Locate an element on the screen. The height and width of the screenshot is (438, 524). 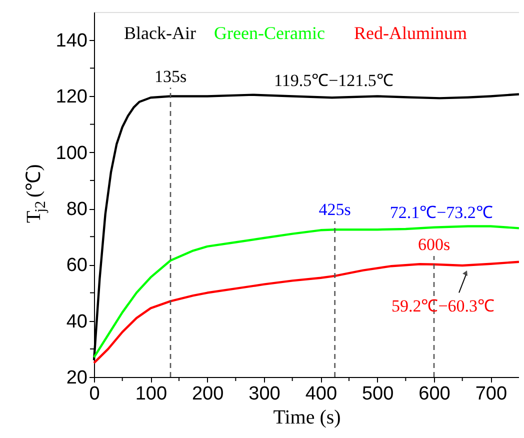
x-tick-label: 0 is located at coordinates (94, 394).